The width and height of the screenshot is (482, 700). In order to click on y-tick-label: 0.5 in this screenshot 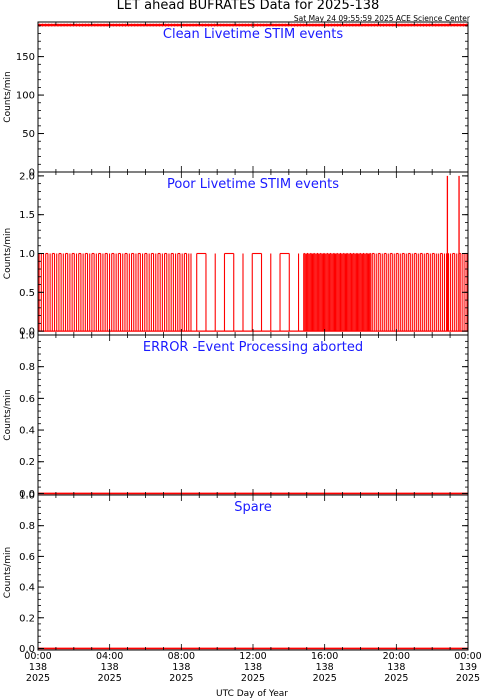, I will do `click(27, 293)`.